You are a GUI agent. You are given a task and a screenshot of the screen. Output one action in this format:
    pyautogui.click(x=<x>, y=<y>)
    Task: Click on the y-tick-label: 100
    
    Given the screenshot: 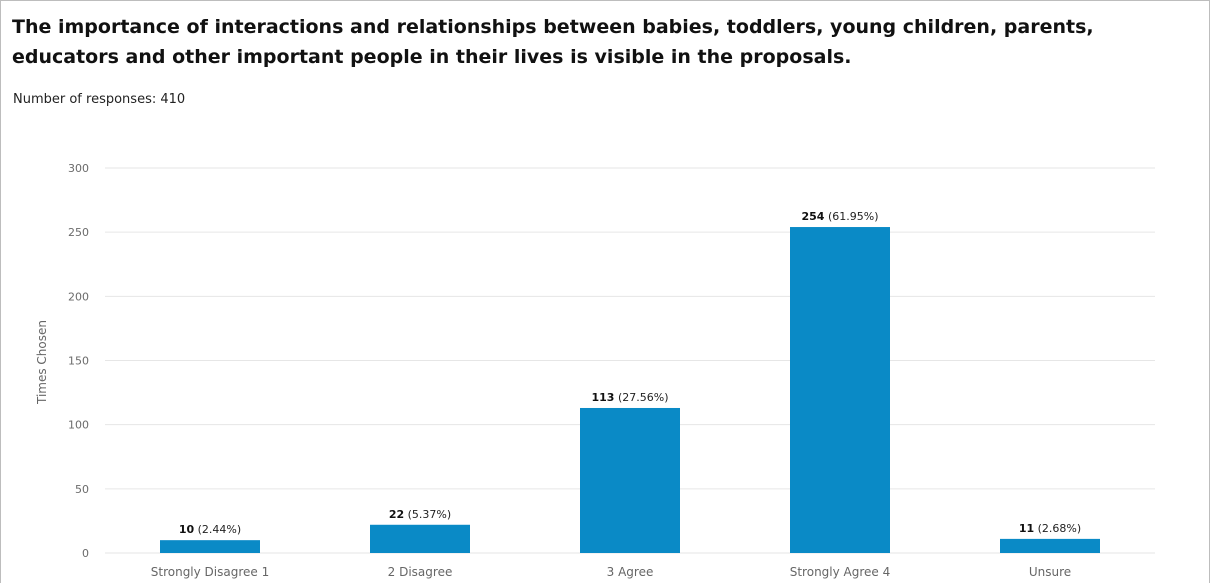 What is the action you would take?
    pyautogui.click(x=78, y=425)
    